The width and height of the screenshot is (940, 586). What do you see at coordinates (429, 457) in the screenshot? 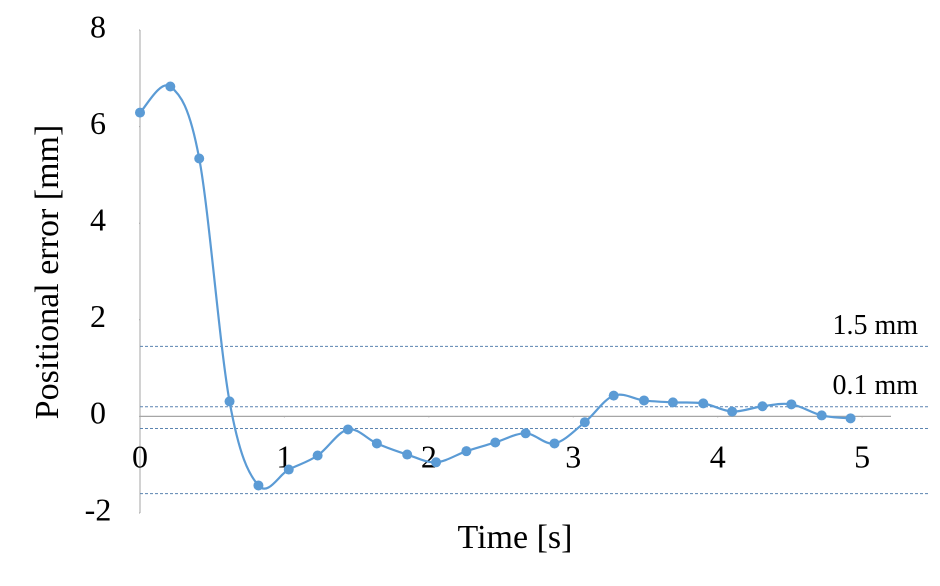
I see `x-tick-label: 2` at bounding box center [429, 457].